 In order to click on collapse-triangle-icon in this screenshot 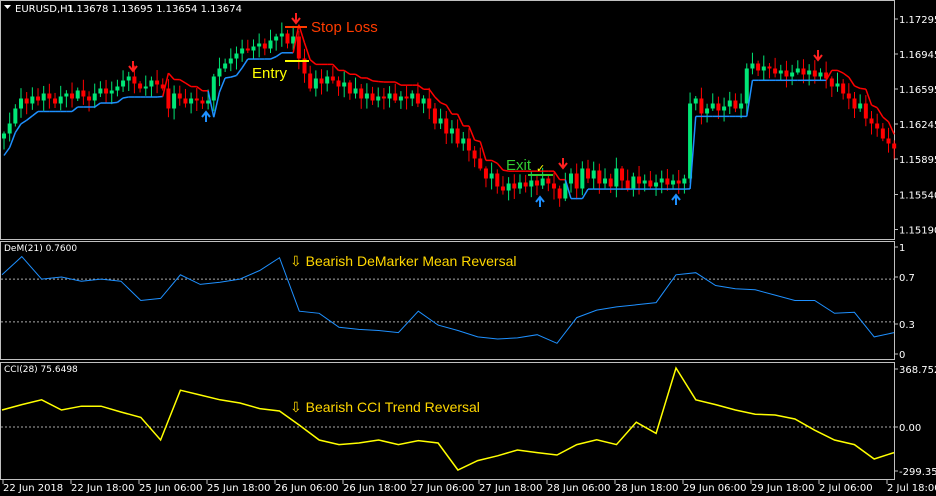, I will do `click(7, 7)`.